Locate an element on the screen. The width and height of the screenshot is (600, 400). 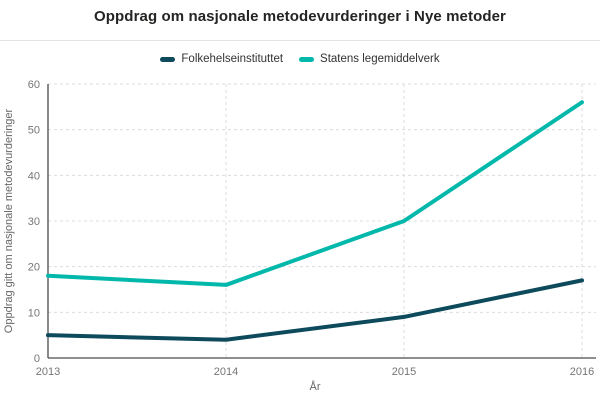
y-tick-label-40: 40 is located at coordinates (34, 176).